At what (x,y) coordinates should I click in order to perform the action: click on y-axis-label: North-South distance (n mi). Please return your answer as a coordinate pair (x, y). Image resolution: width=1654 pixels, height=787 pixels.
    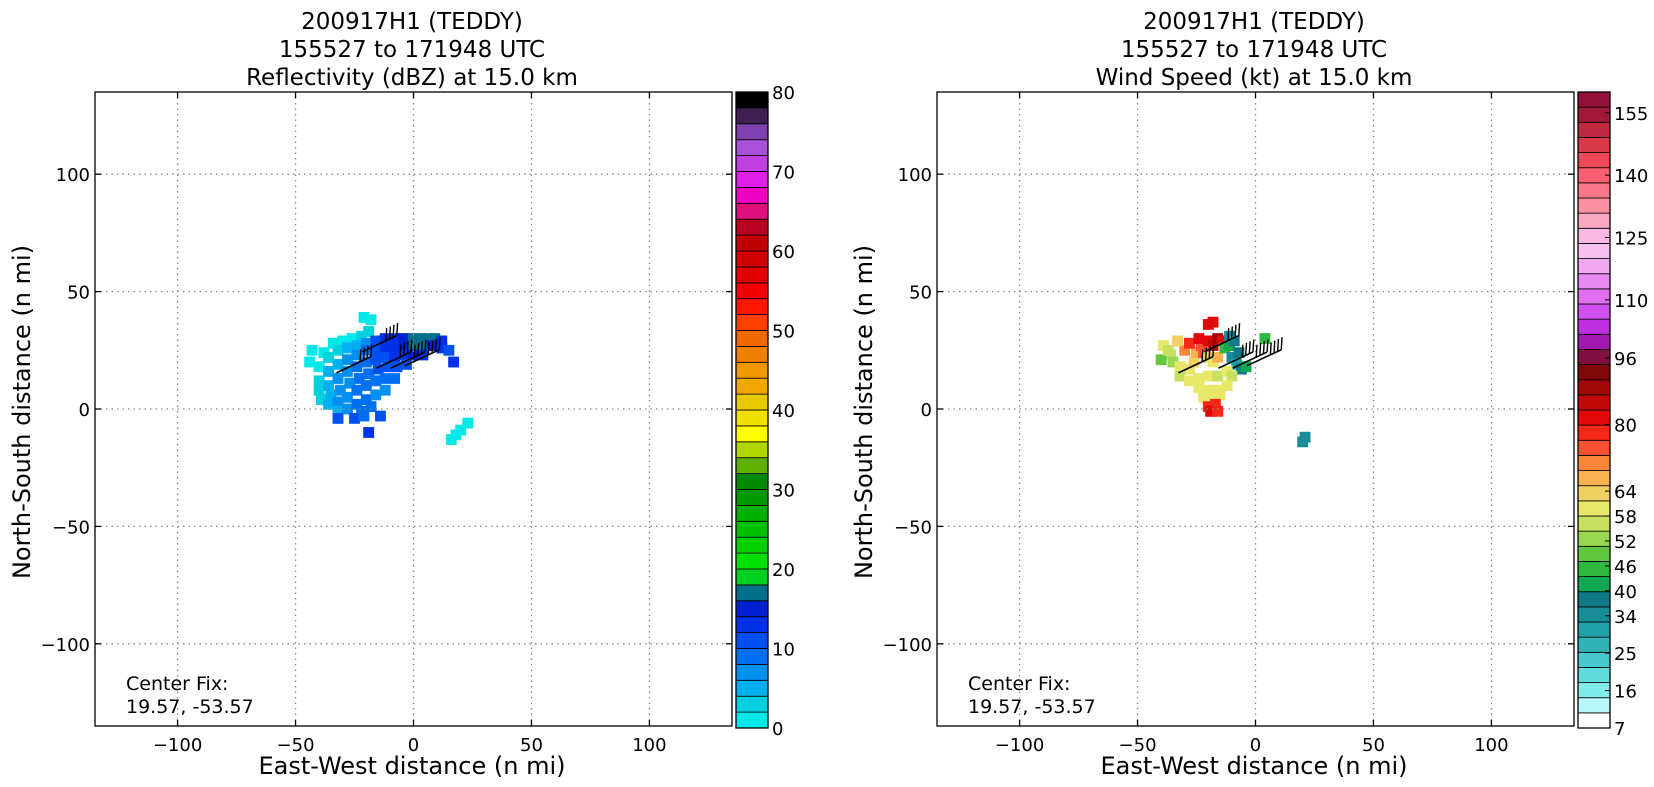
    Looking at the image, I should click on (864, 412).